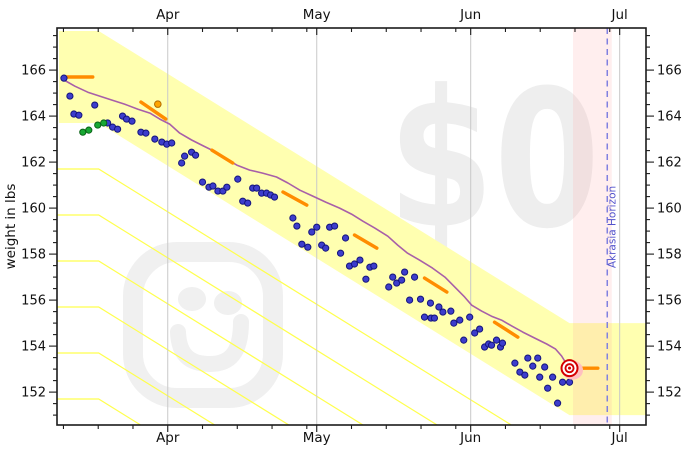  I want to click on smiley-outline, so click(203, 325).